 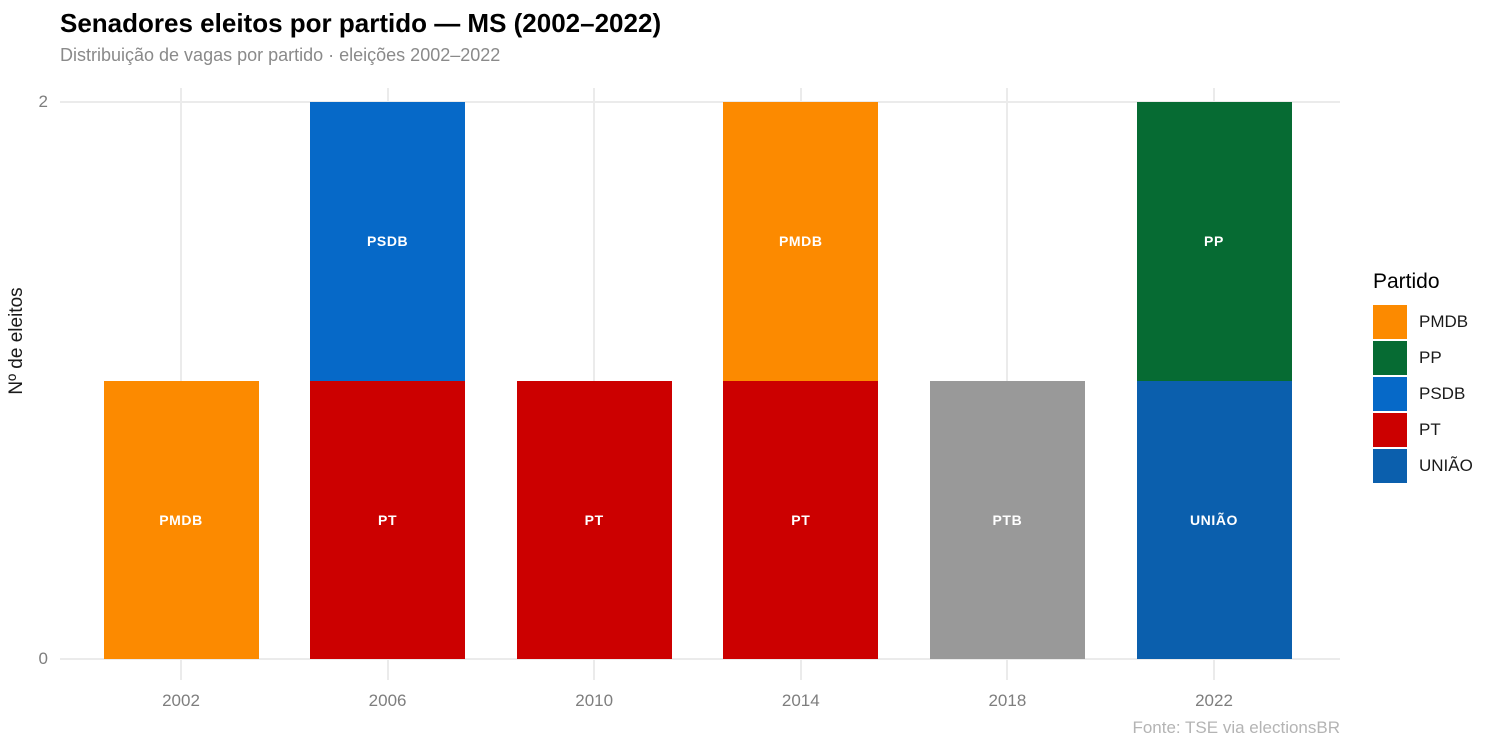 I want to click on x-tick-label-2018: 2018, so click(x=1007, y=700).